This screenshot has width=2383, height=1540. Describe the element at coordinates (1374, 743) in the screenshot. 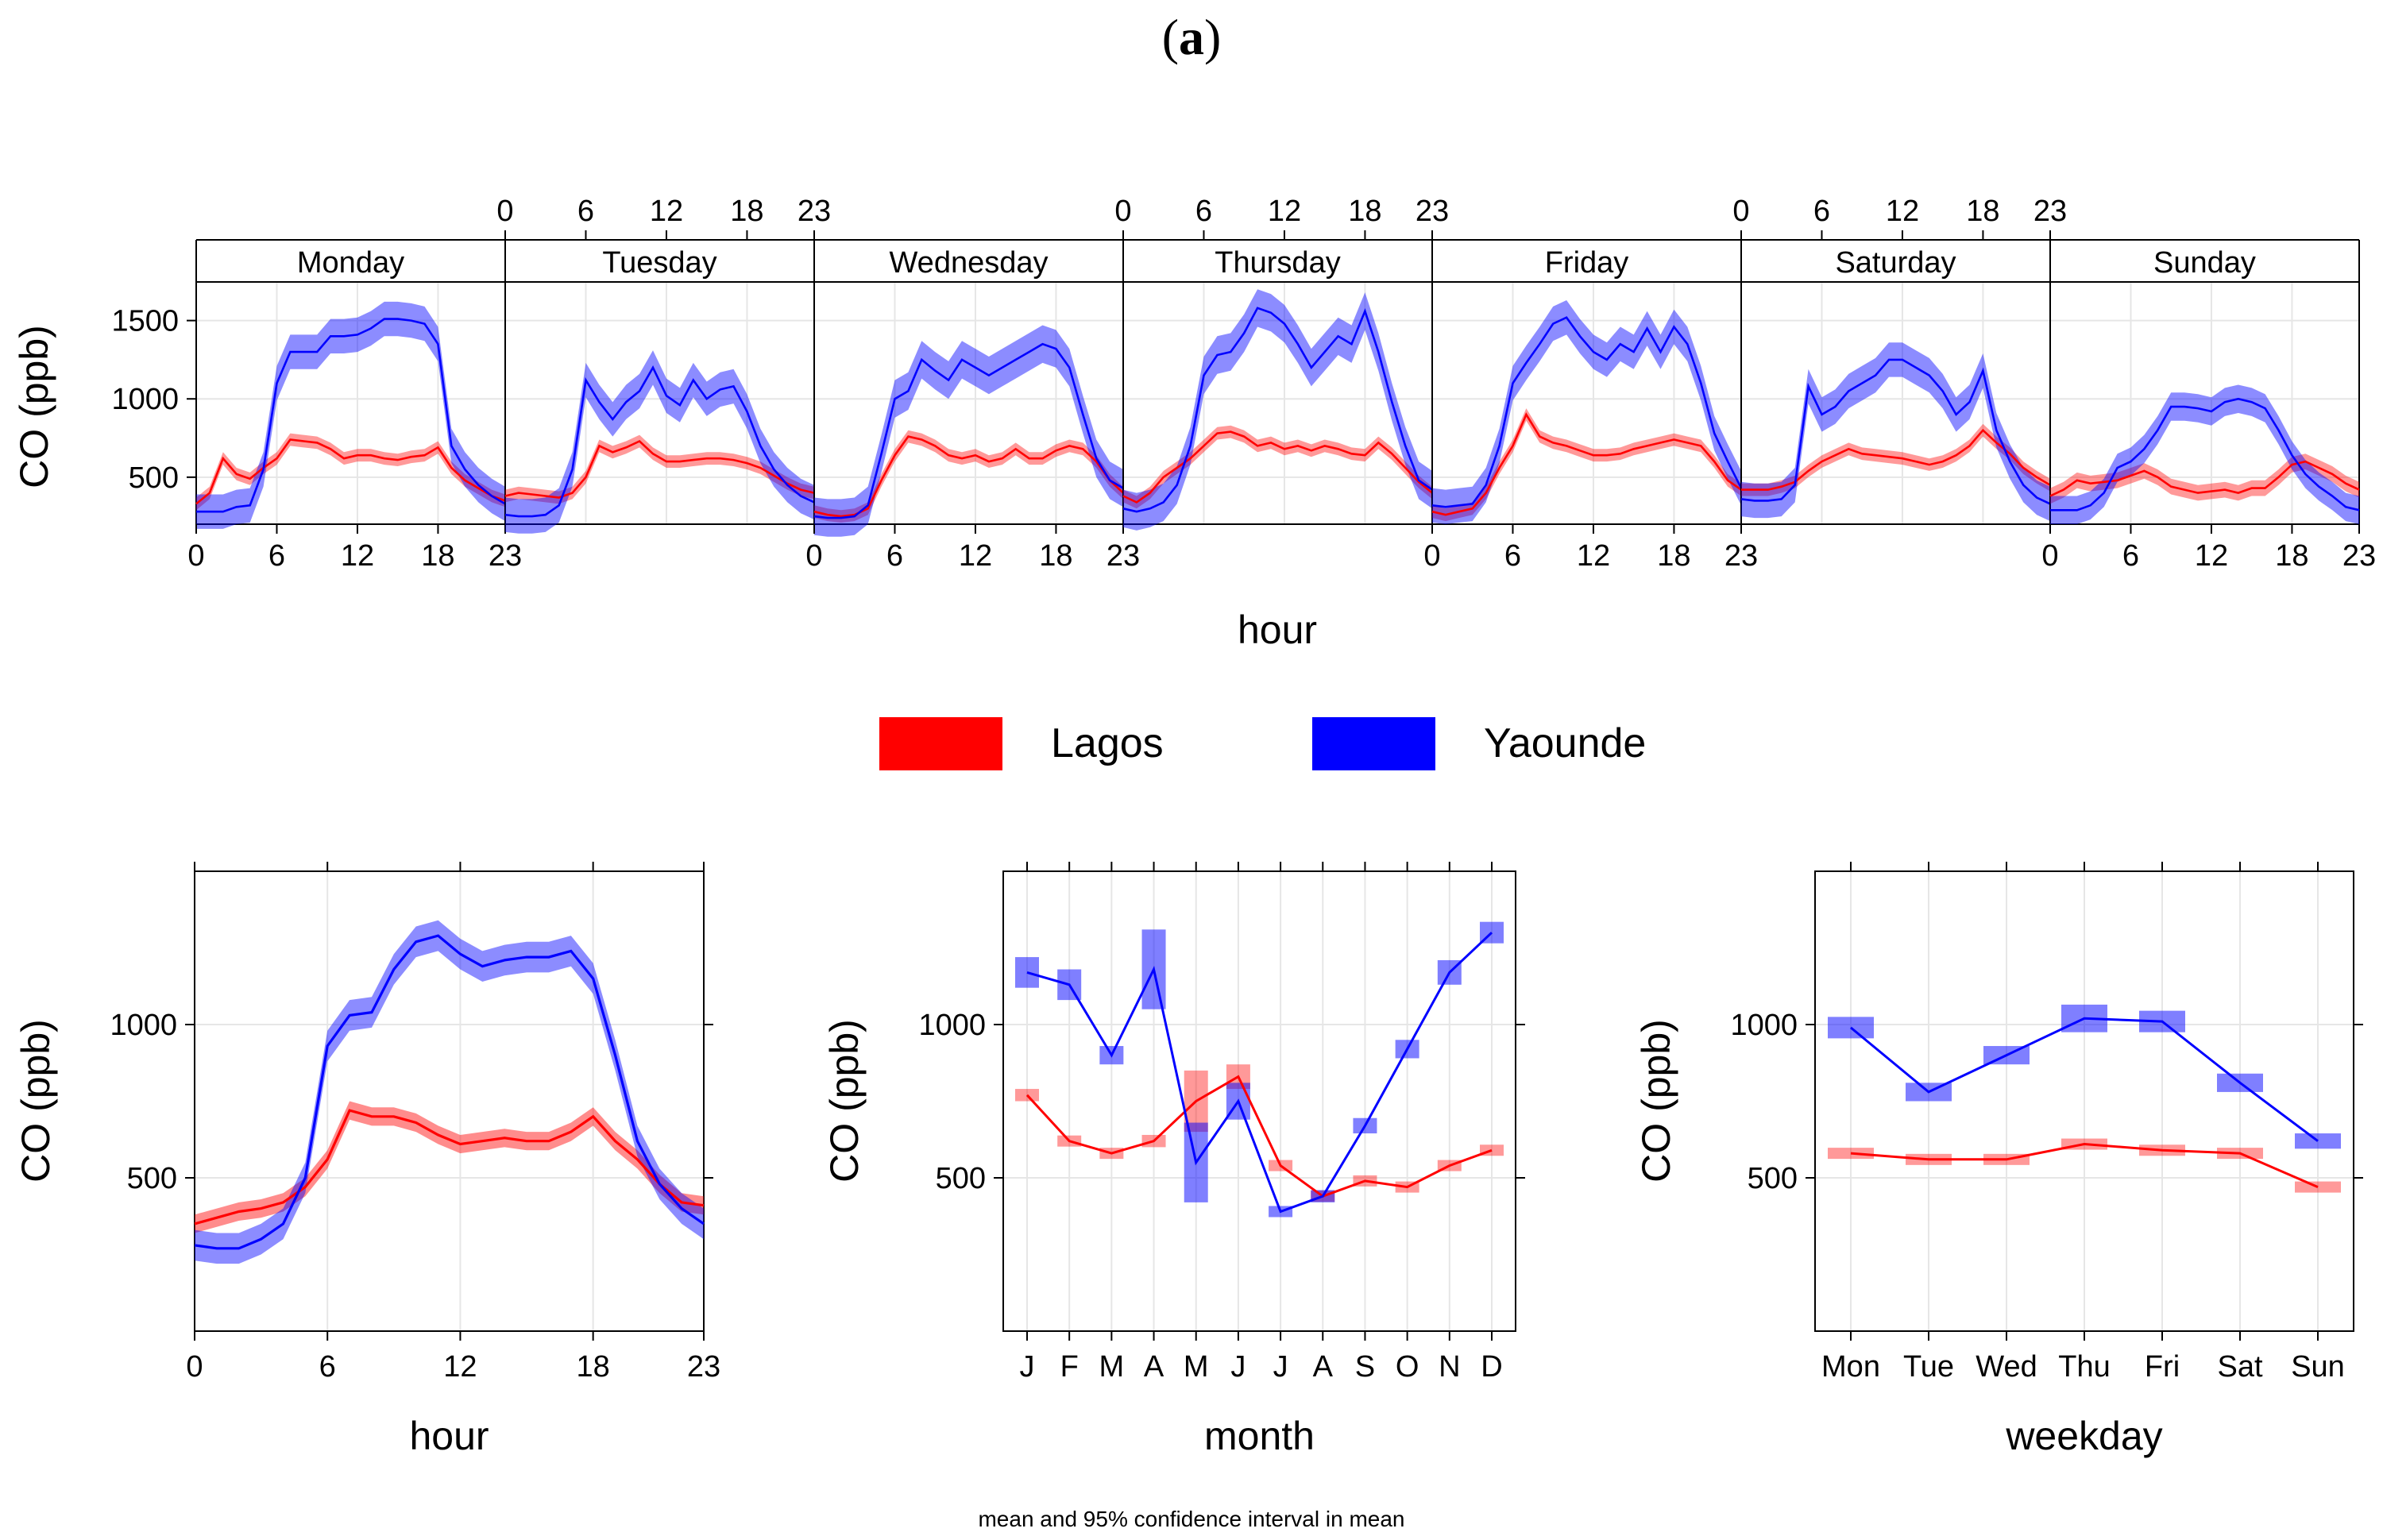

I see `legend-swatch-yaounde` at that location.